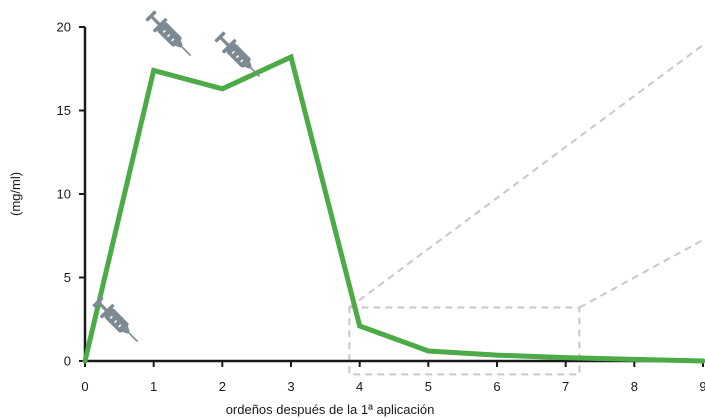 The height and width of the screenshot is (419, 705). I want to click on y-tick-label: 5, so click(67, 277).